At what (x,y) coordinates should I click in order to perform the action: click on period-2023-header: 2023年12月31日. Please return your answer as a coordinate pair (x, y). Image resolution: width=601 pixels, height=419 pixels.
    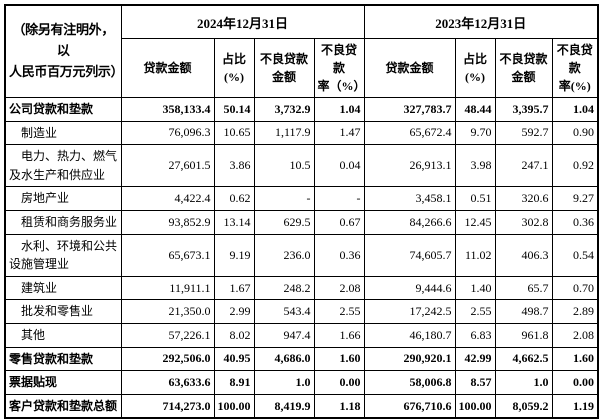
    Looking at the image, I should click on (481, 21).